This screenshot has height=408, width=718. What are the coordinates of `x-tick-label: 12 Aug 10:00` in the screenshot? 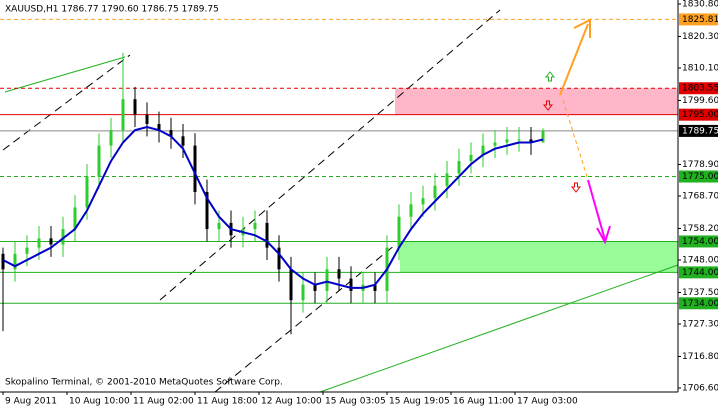 It's located at (291, 402).